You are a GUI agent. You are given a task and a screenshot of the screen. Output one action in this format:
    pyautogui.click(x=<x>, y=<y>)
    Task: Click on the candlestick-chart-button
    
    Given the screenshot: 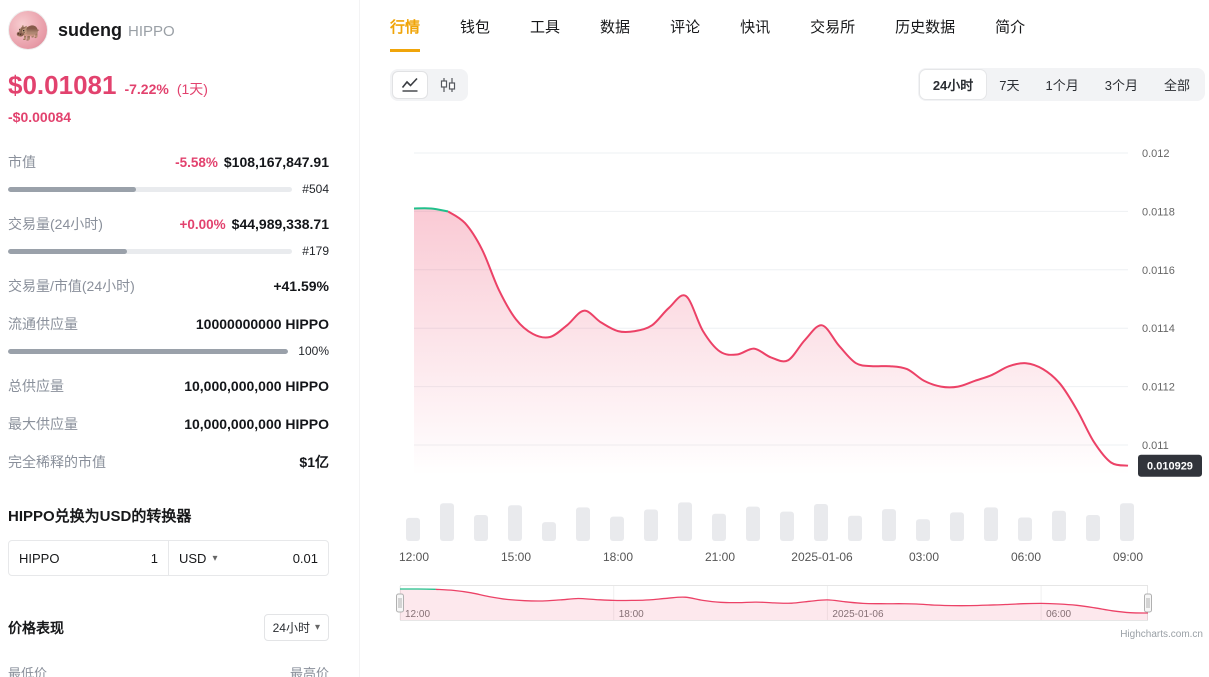 What is the action you would take?
    pyautogui.click(x=448, y=85)
    